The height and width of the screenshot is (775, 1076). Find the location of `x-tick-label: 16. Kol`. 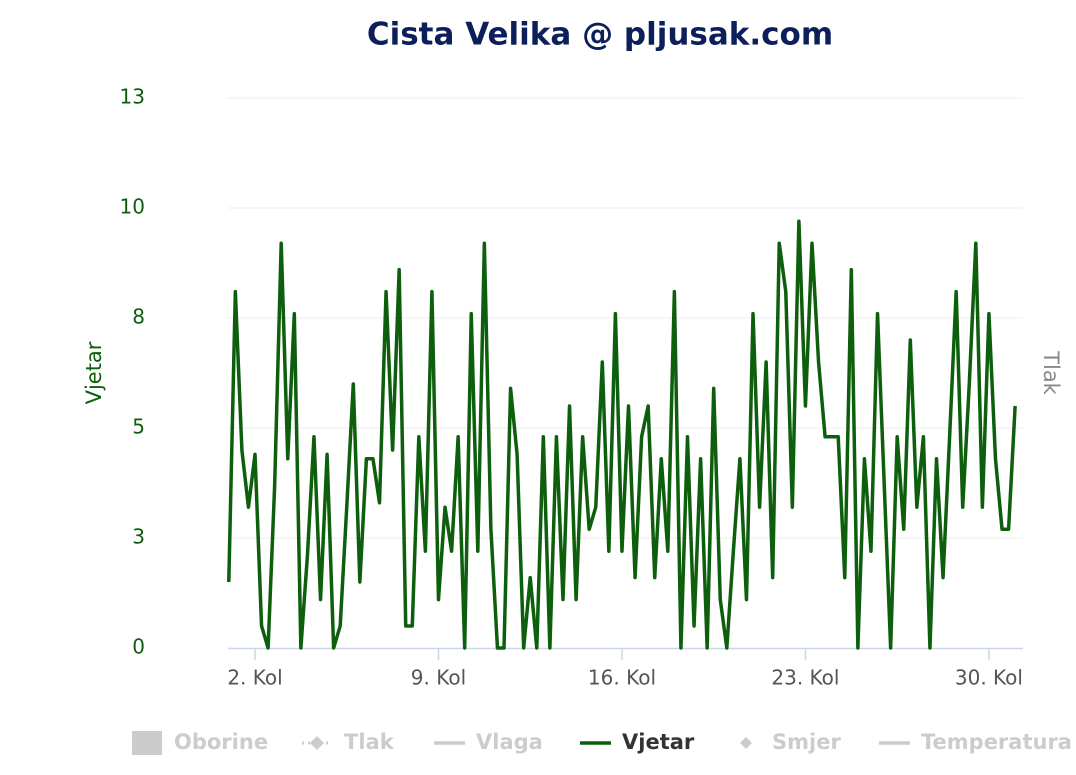

x-tick-label: 16. Kol is located at coordinates (622, 678).